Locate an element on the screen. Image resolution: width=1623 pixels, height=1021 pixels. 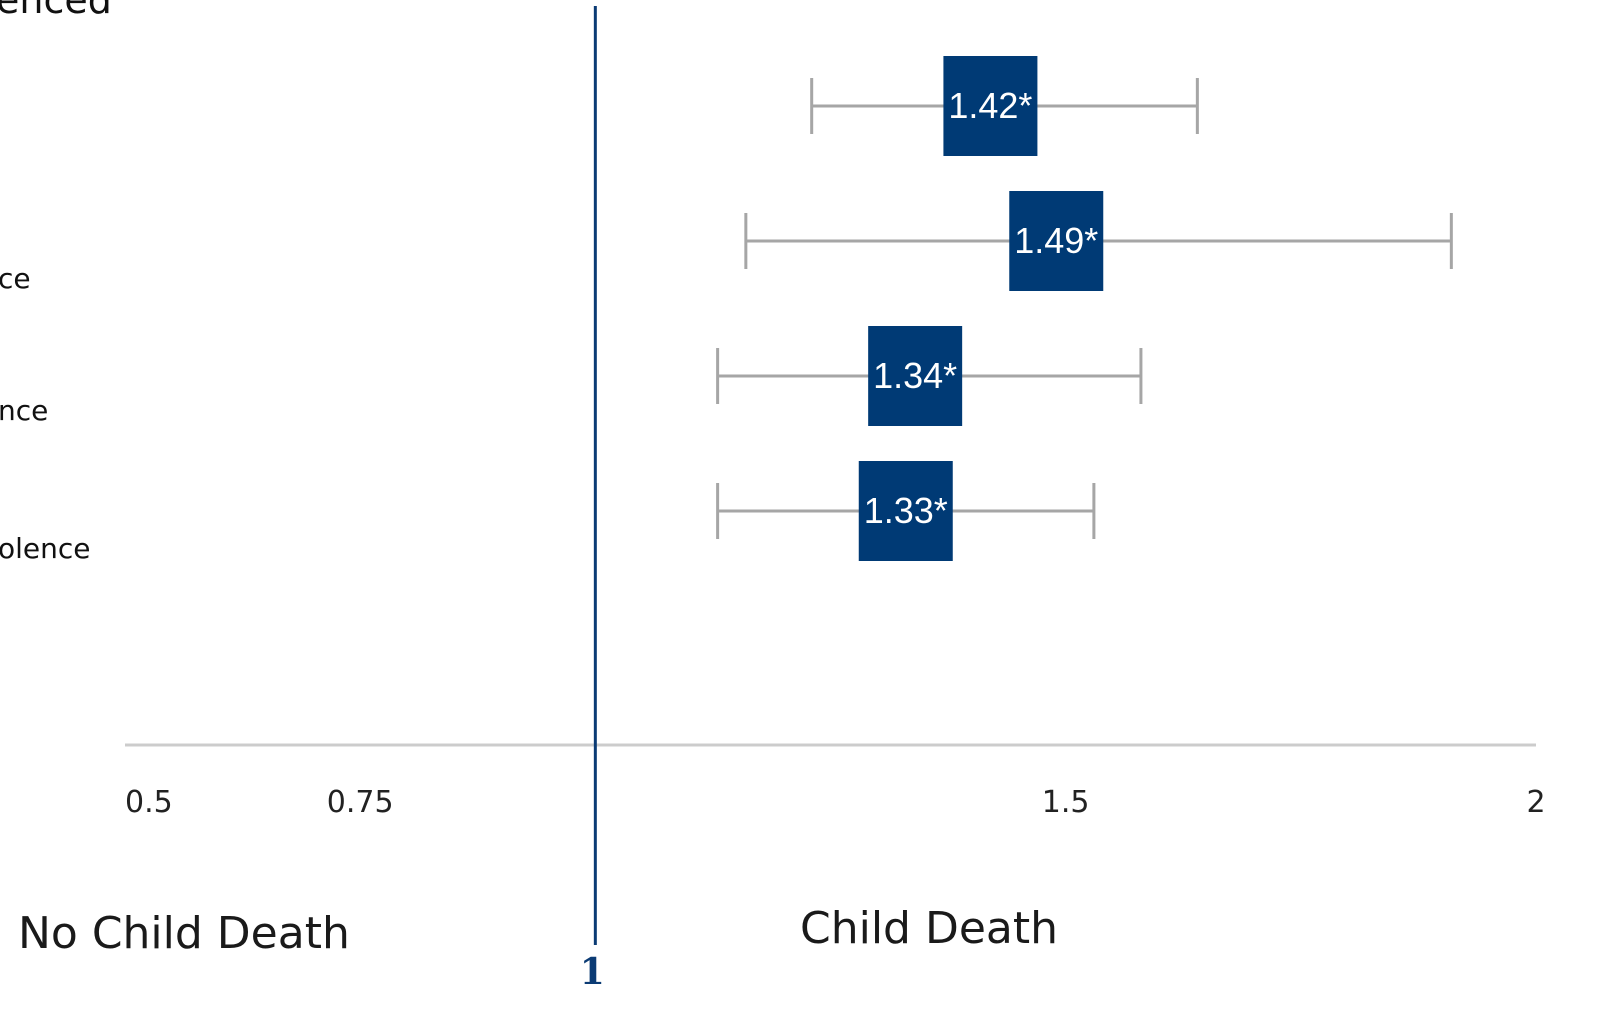
row-label-fragment-3: olence is located at coordinates (45, 548).